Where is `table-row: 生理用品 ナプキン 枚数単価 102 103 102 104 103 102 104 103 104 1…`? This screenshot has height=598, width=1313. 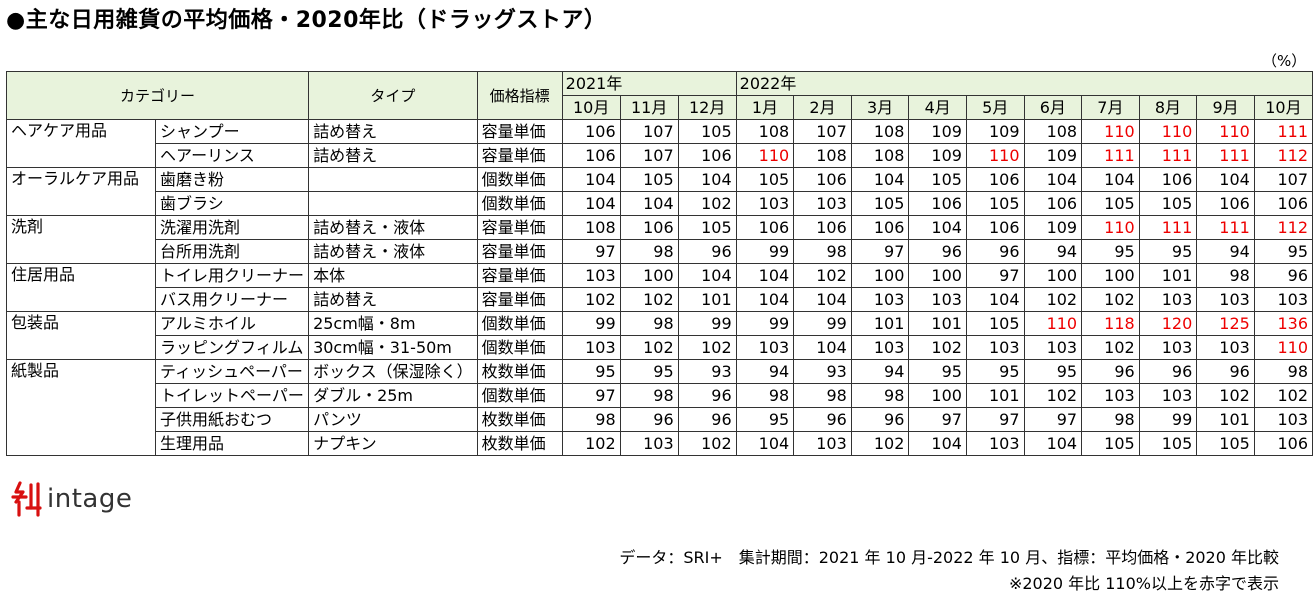 table-row: 生理用品 ナプキン 枚数単価 102 103 102 104 103 102 104 103 104 1… is located at coordinates (660, 443).